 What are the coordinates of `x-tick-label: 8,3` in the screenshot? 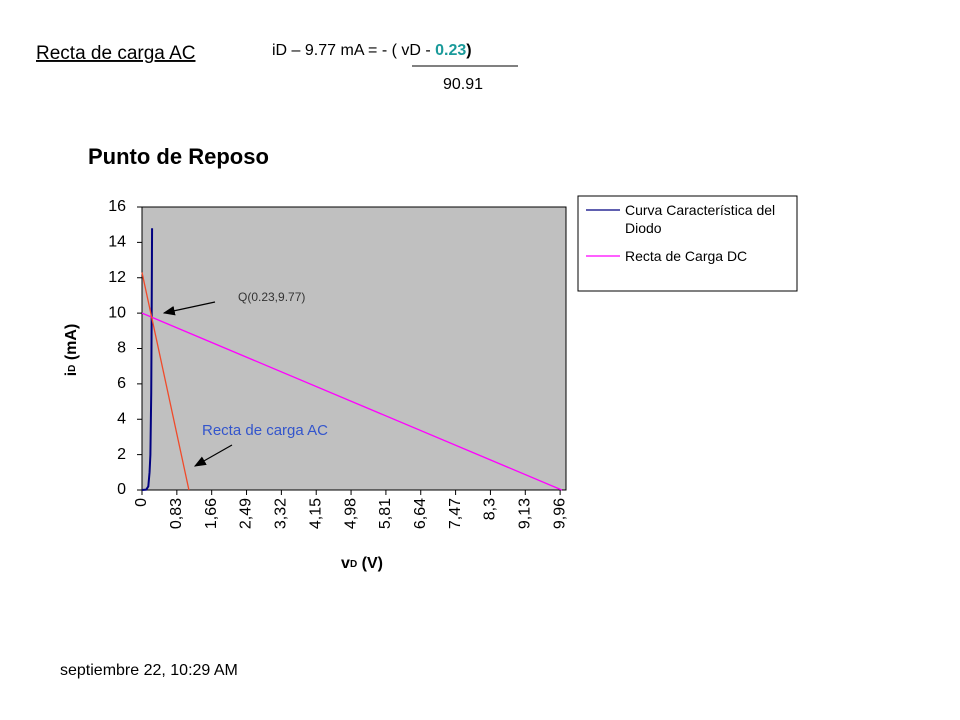 It's located at (490, 509).